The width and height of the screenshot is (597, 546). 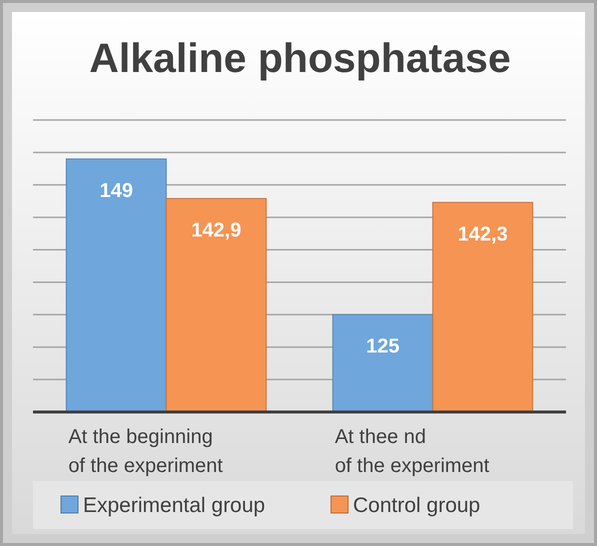 What do you see at coordinates (483, 234) in the screenshot?
I see `data-label: 142,3` at bounding box center [483, 234].